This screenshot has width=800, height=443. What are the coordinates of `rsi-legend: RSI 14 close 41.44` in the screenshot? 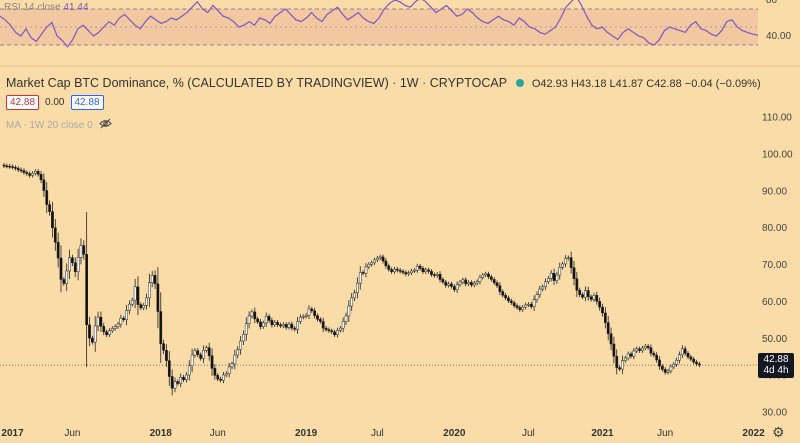 It's located at (46, 7).